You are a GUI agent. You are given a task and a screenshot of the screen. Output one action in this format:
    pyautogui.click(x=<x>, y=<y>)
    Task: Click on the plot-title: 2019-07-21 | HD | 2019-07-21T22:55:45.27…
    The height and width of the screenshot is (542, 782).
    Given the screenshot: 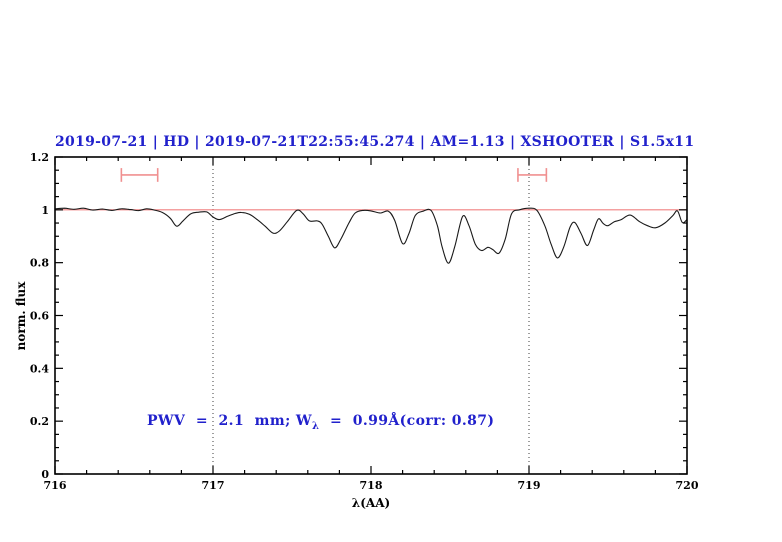 What is the action you would take?
    pyautogui.click(x=375, y=142)
    